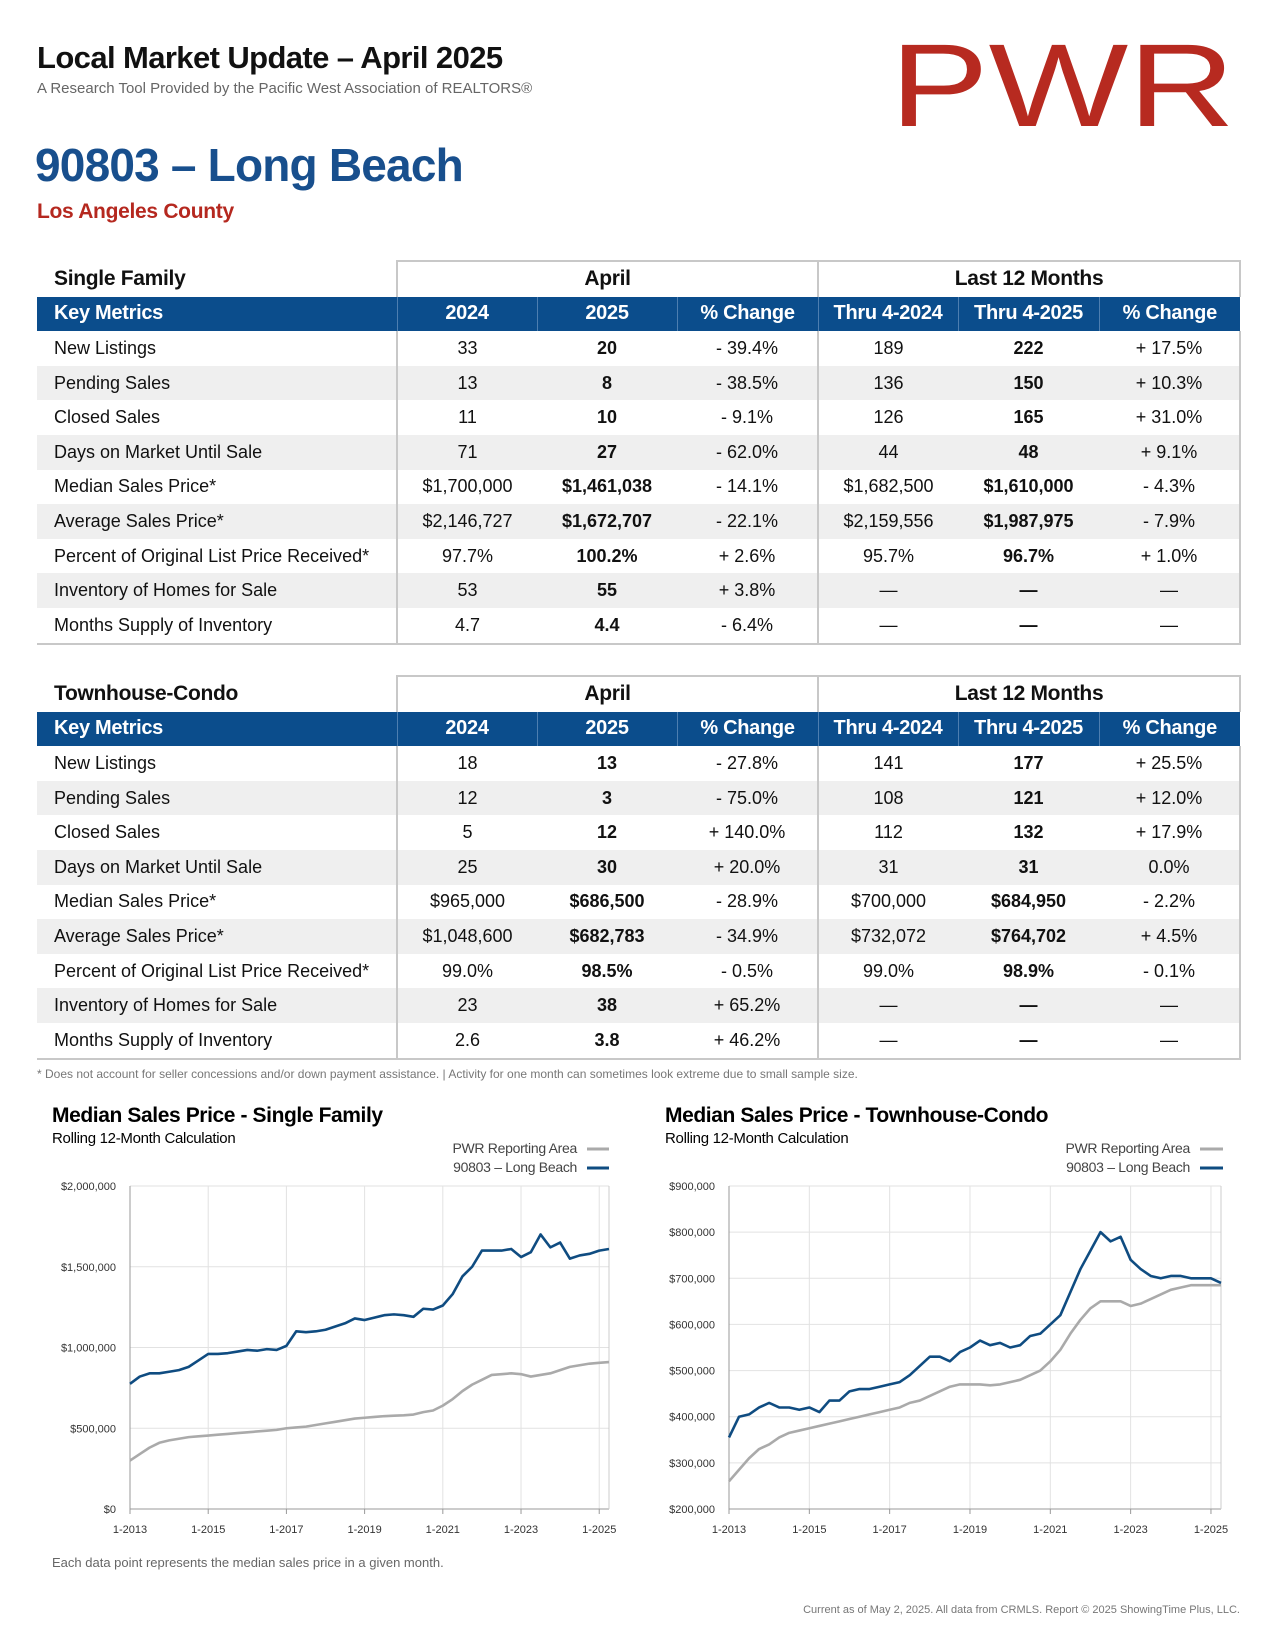  Describe the element at coordinates (217, 626) in the screenshot. I see `metric-name: Months Supply of Inventory` at that location.